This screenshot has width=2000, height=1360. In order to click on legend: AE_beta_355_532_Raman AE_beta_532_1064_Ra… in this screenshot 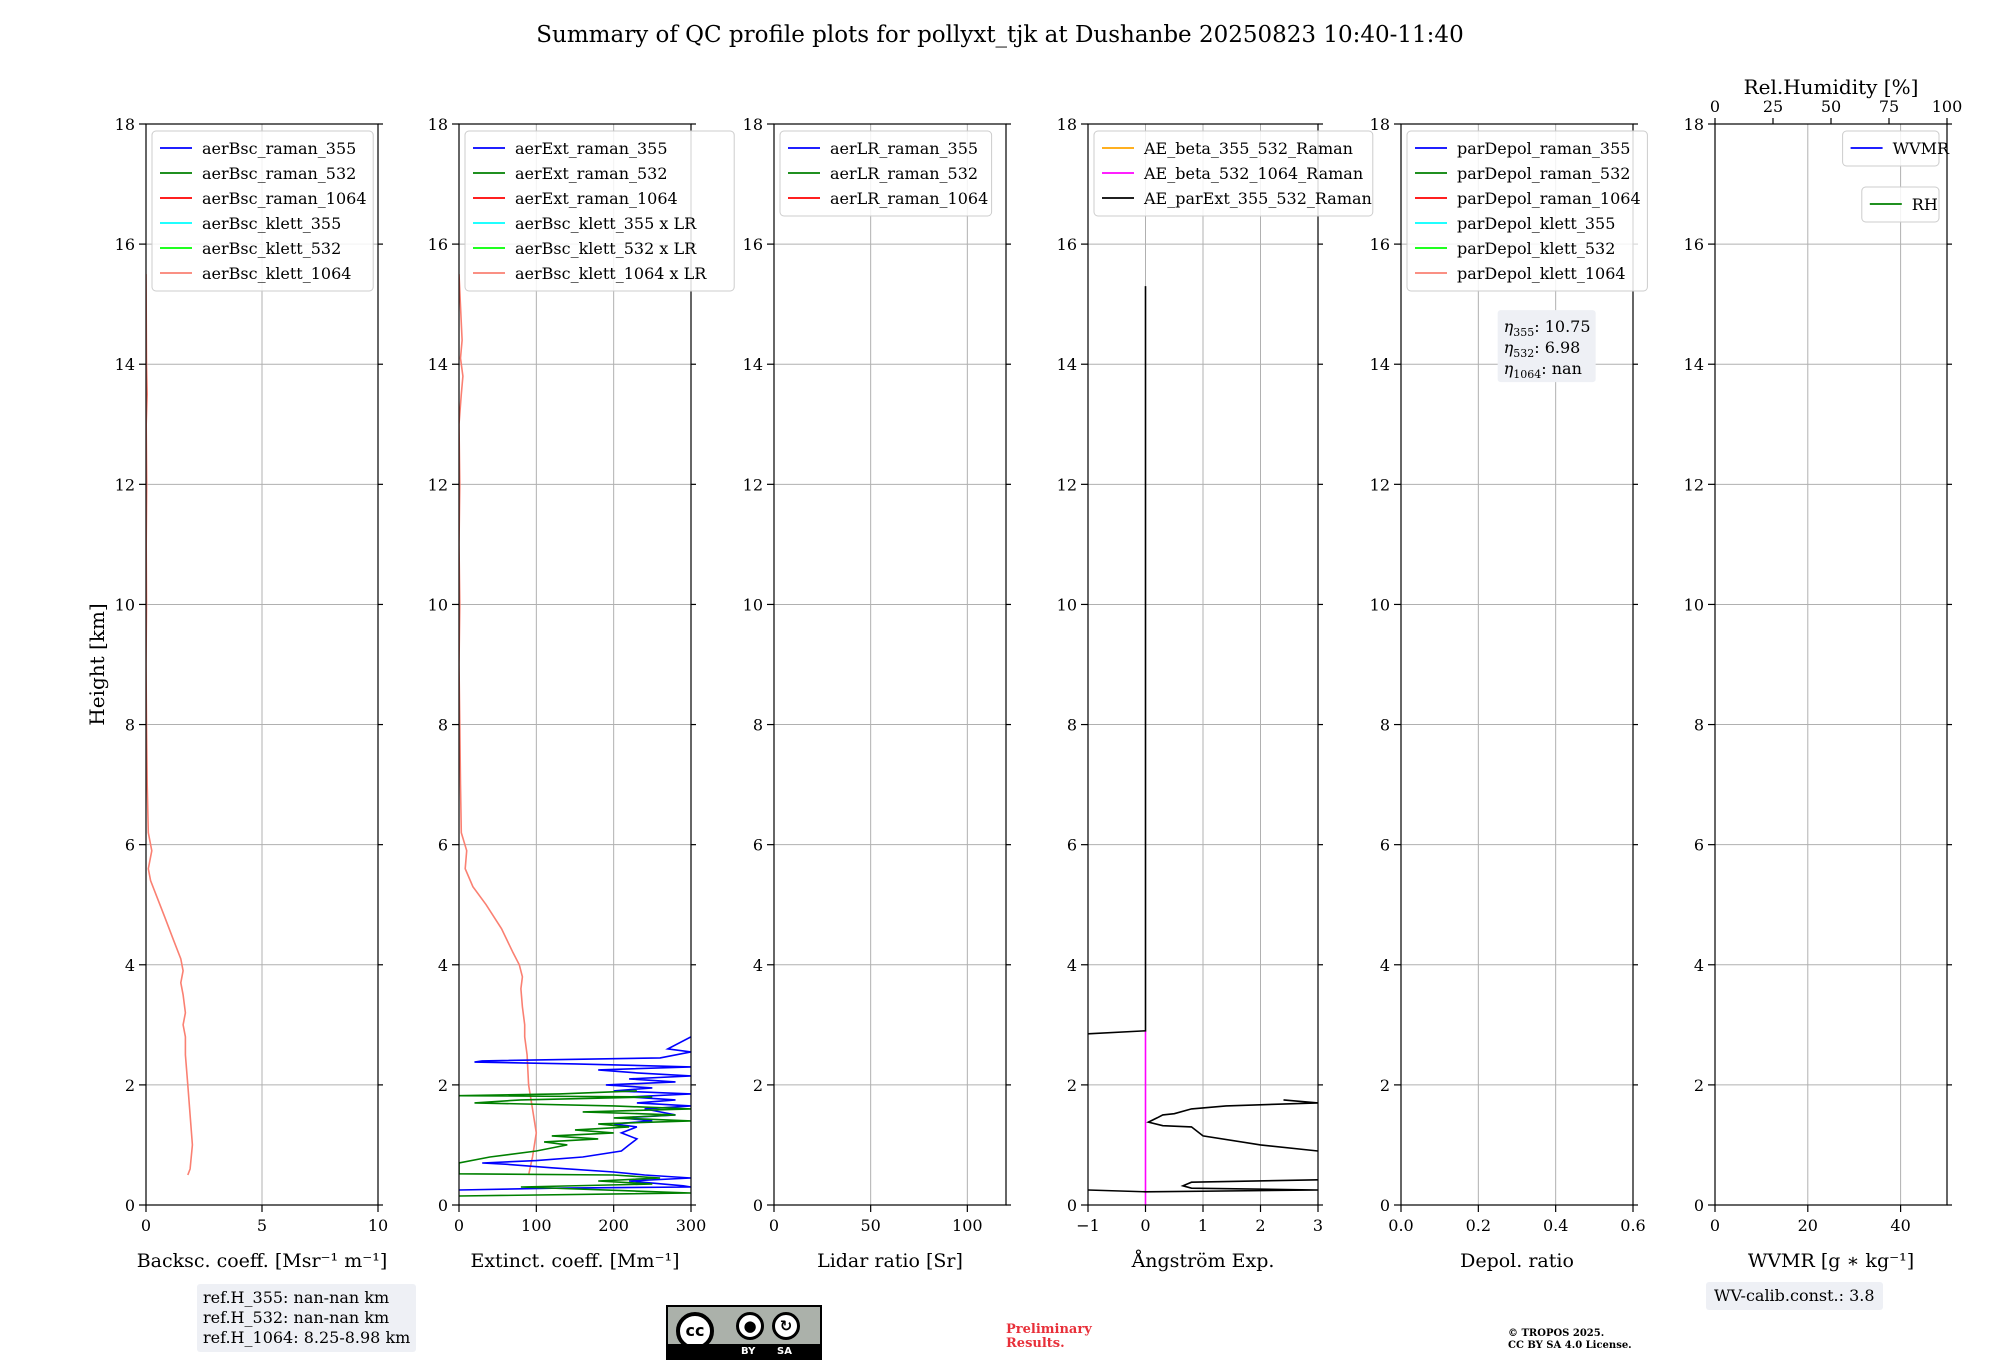, I will do `click(1233, 173)`.